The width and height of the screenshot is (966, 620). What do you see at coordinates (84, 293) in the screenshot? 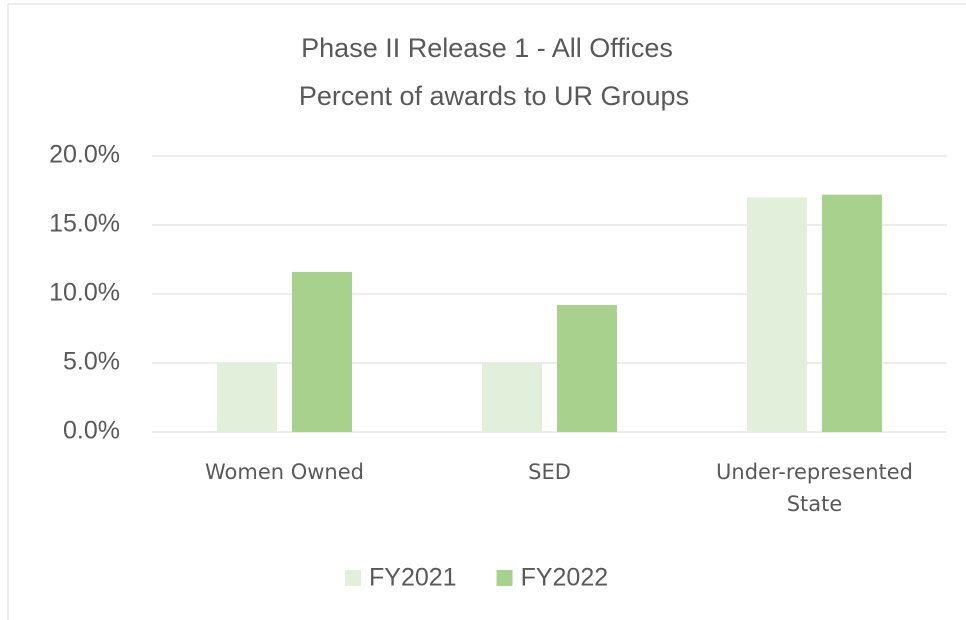
I see `y-tick-label: 10.0%` at bounding box center [84, 293].